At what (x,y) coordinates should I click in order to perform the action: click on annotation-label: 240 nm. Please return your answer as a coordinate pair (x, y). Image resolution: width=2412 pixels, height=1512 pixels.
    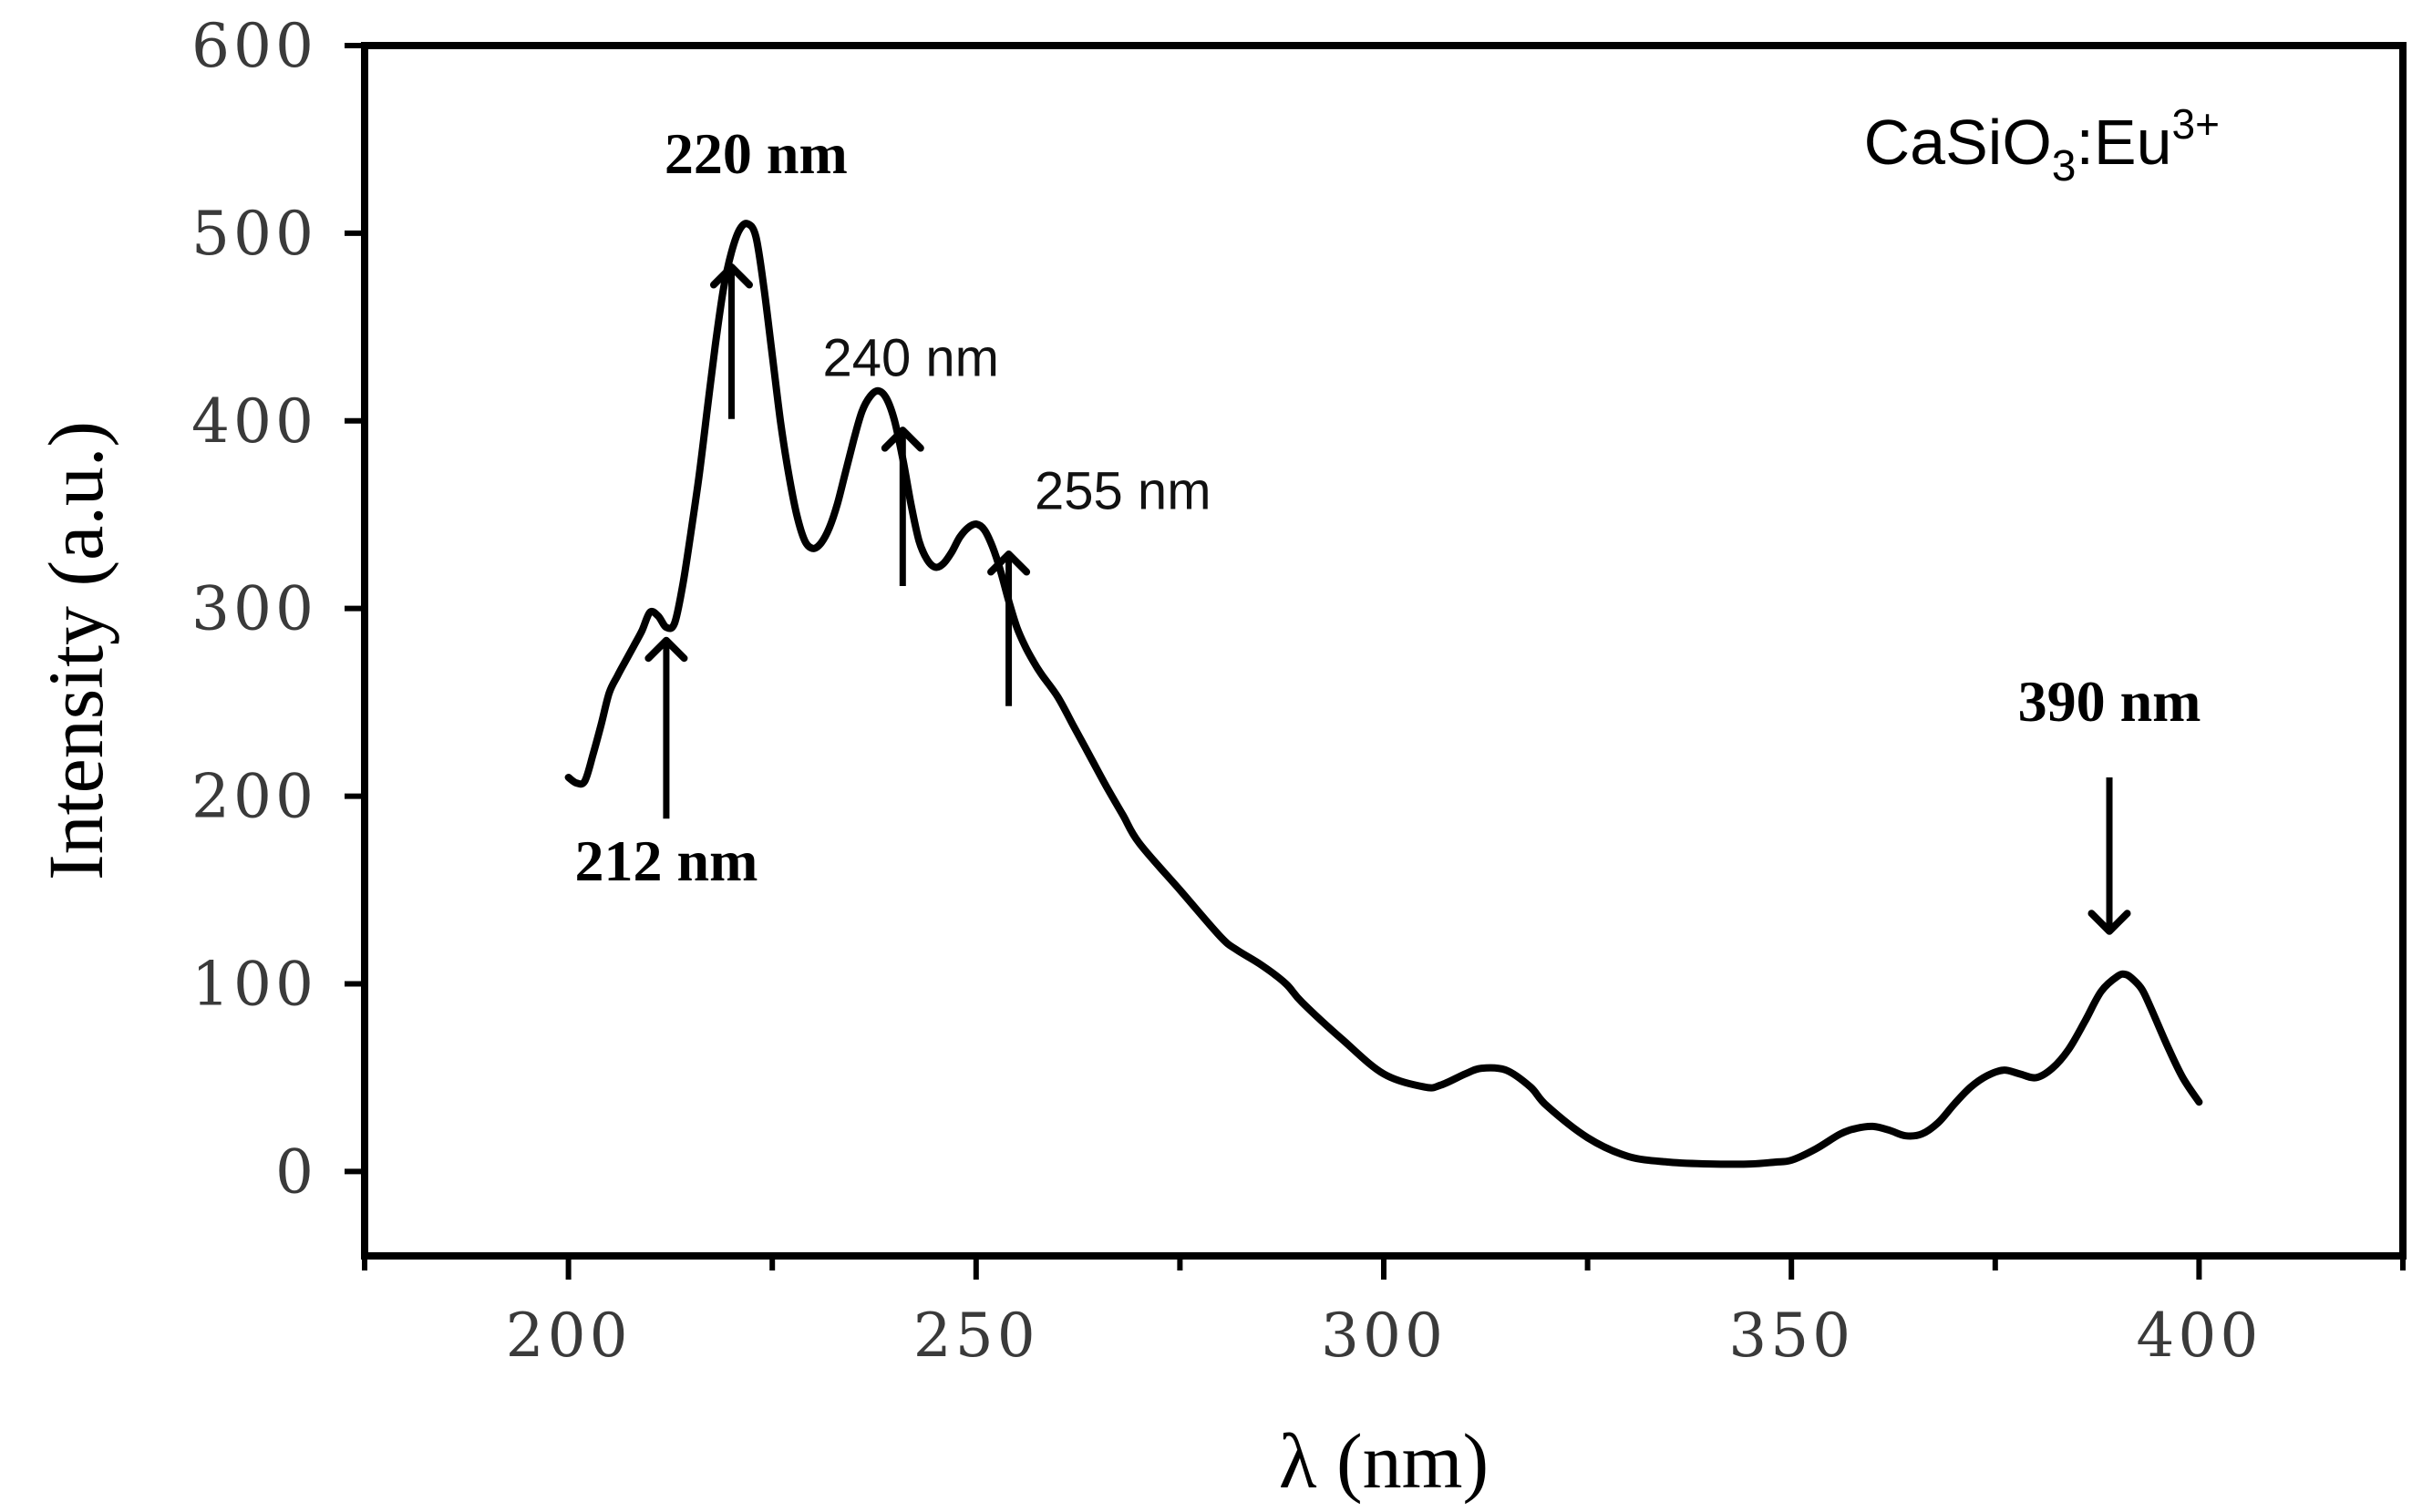
    Looking at the image, I should click on (911, 357).